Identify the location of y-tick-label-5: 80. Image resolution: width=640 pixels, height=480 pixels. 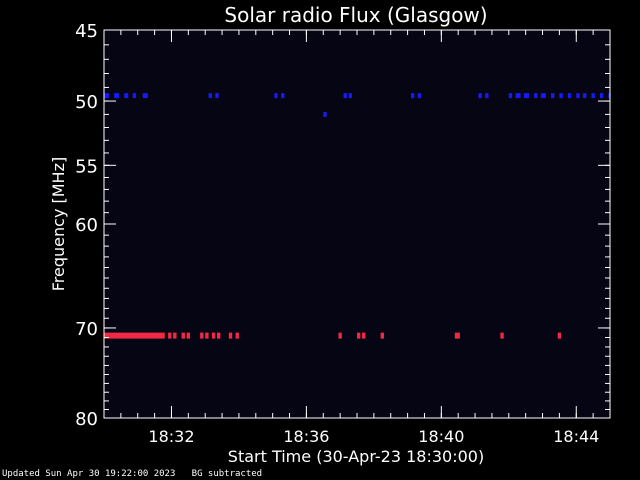
(86, 419).